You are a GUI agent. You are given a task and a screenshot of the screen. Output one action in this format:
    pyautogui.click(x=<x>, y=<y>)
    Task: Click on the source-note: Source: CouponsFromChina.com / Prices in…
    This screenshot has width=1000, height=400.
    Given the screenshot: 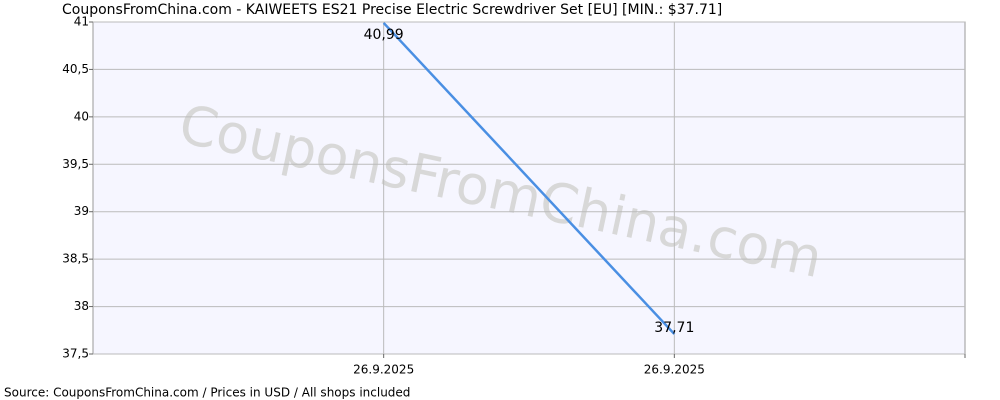 What is the action you would take?
    pyautogui.click(x=207, y=393)
    